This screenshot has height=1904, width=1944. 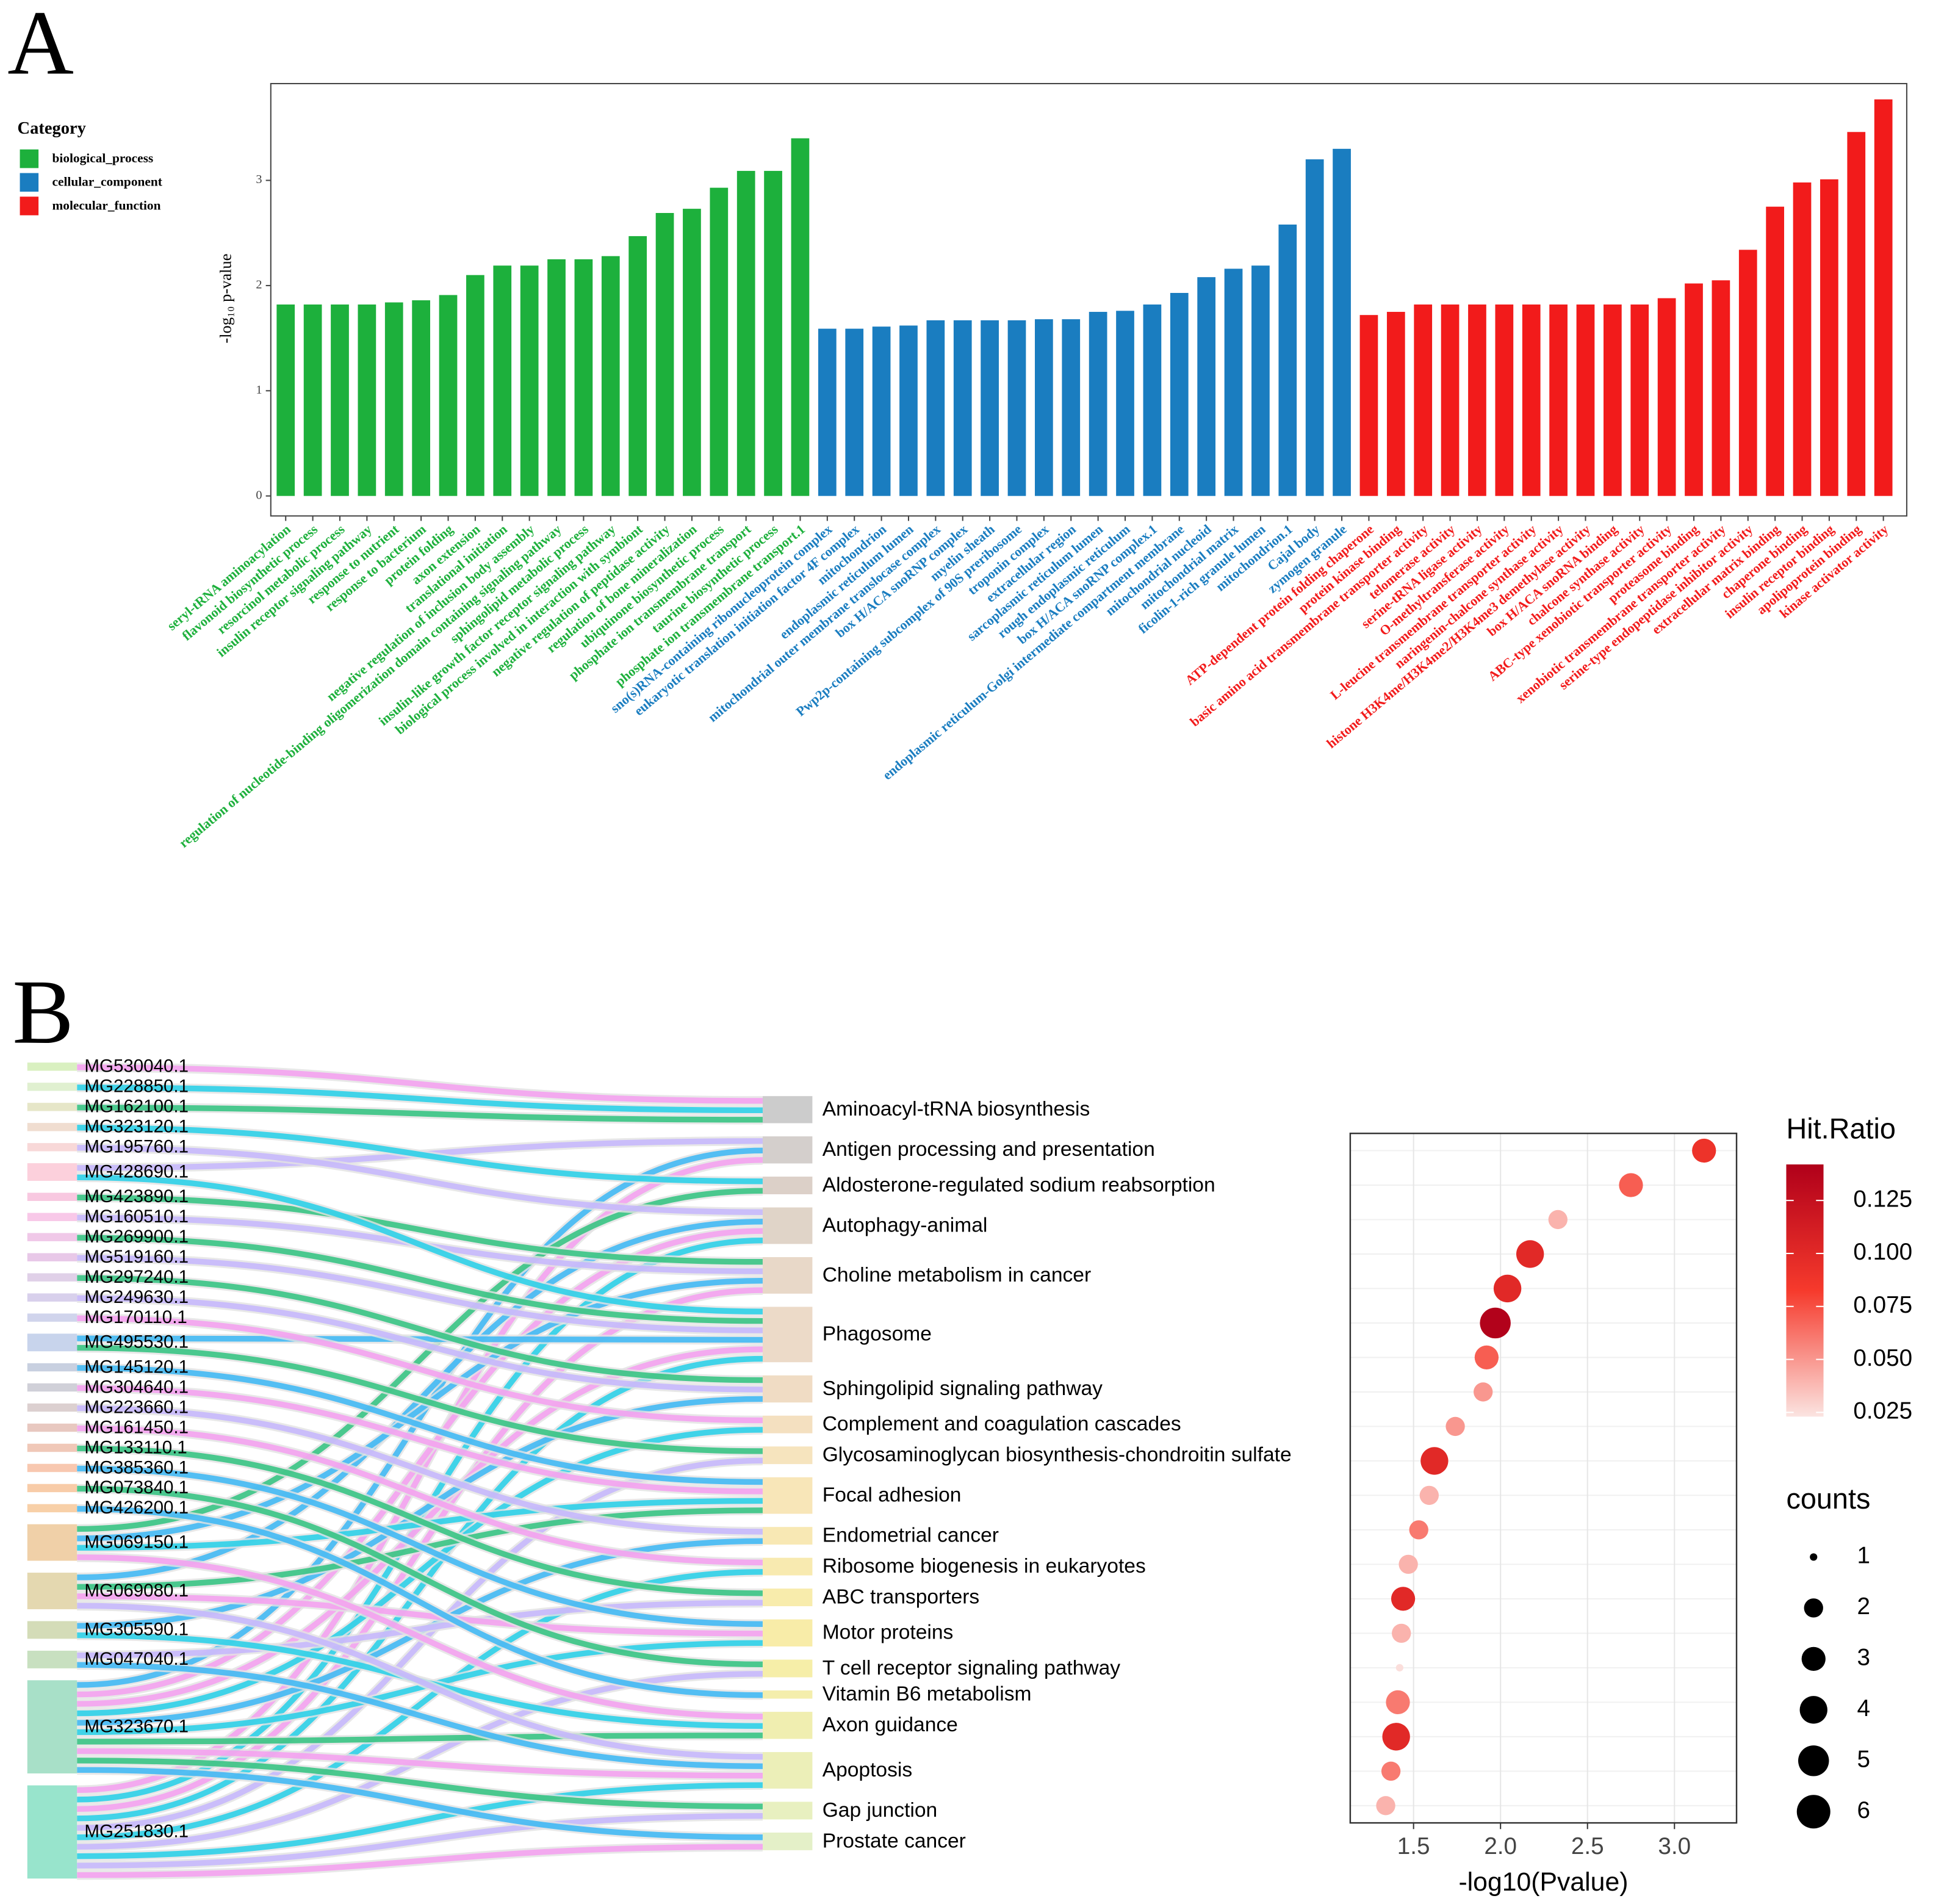 I want to click on size-key-label: 3, so click(x=1863, y=1658).